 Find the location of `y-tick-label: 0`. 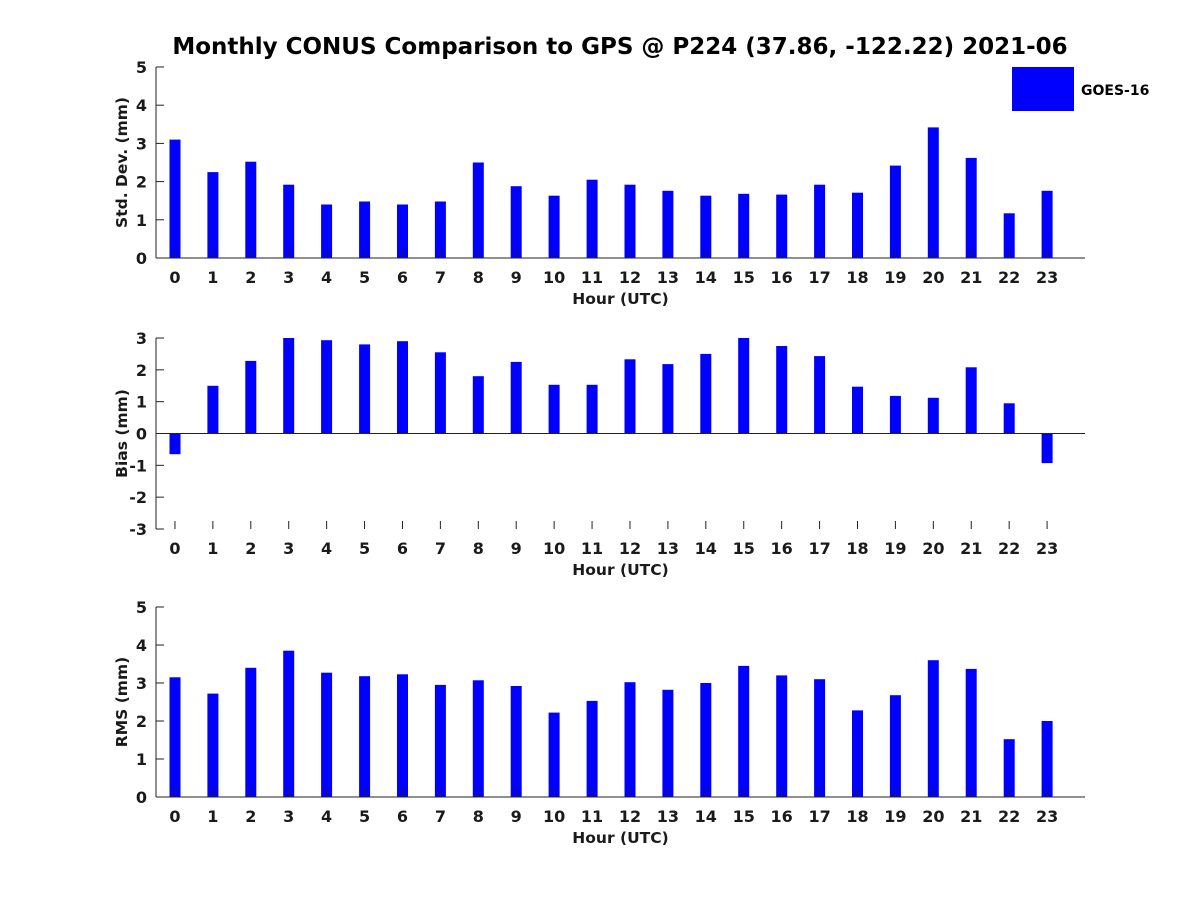

y-tick-label: 0 is located at coordinates (141, 797).